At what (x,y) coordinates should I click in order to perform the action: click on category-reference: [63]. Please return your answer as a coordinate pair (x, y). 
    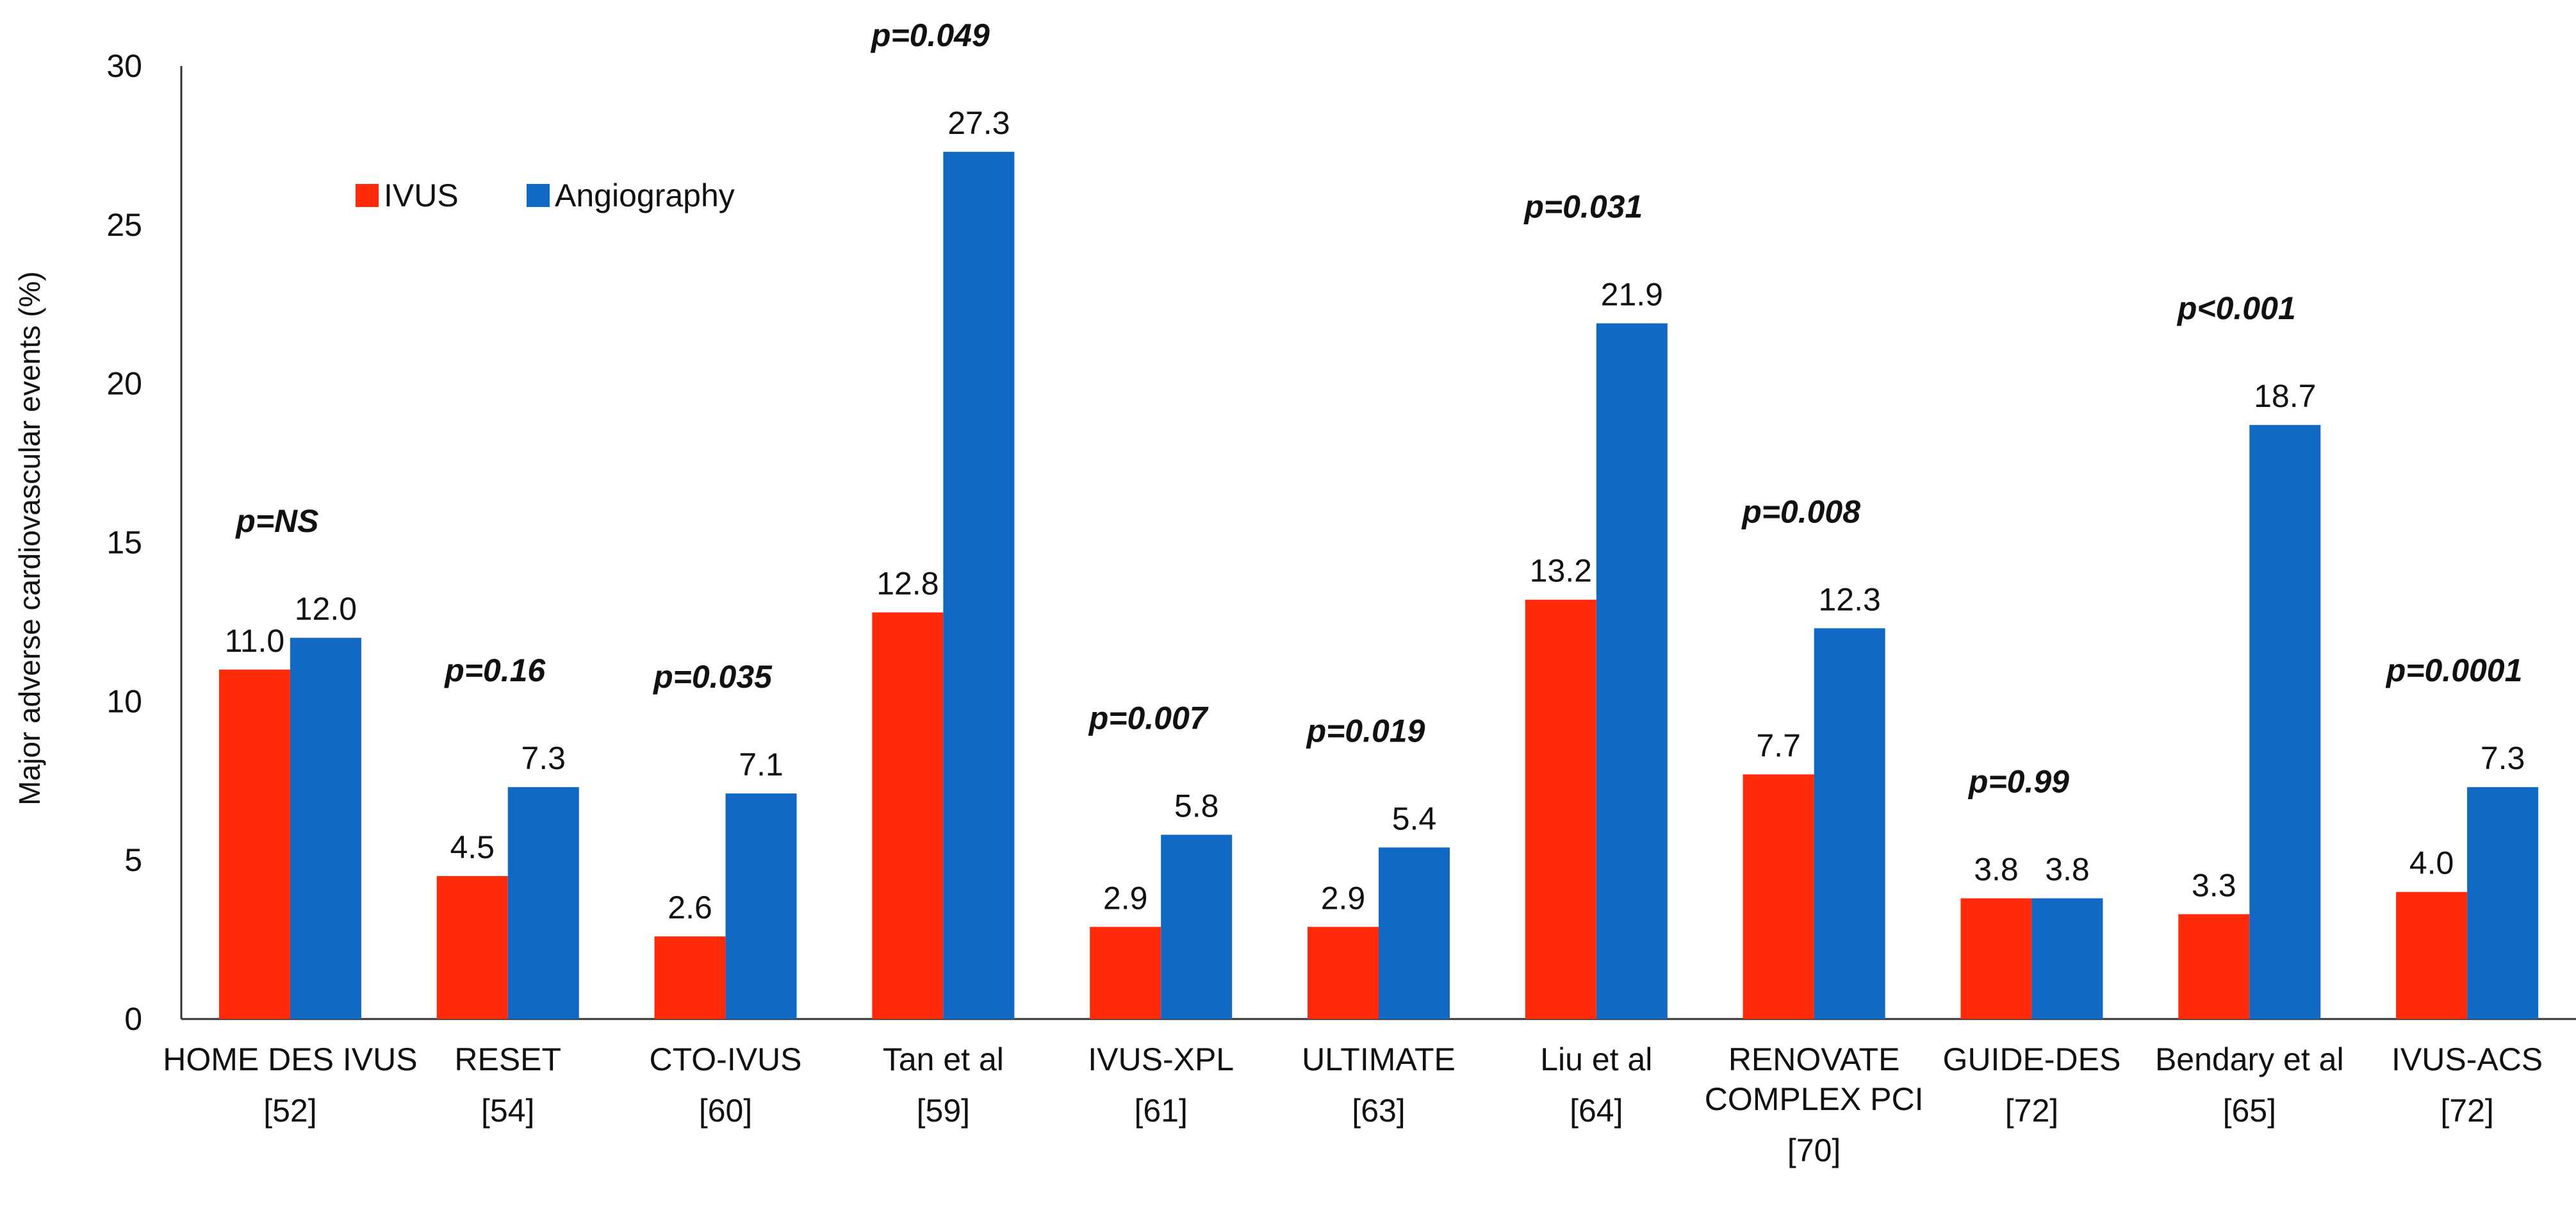
    Looking at the image, I should click on (1378, 1111).